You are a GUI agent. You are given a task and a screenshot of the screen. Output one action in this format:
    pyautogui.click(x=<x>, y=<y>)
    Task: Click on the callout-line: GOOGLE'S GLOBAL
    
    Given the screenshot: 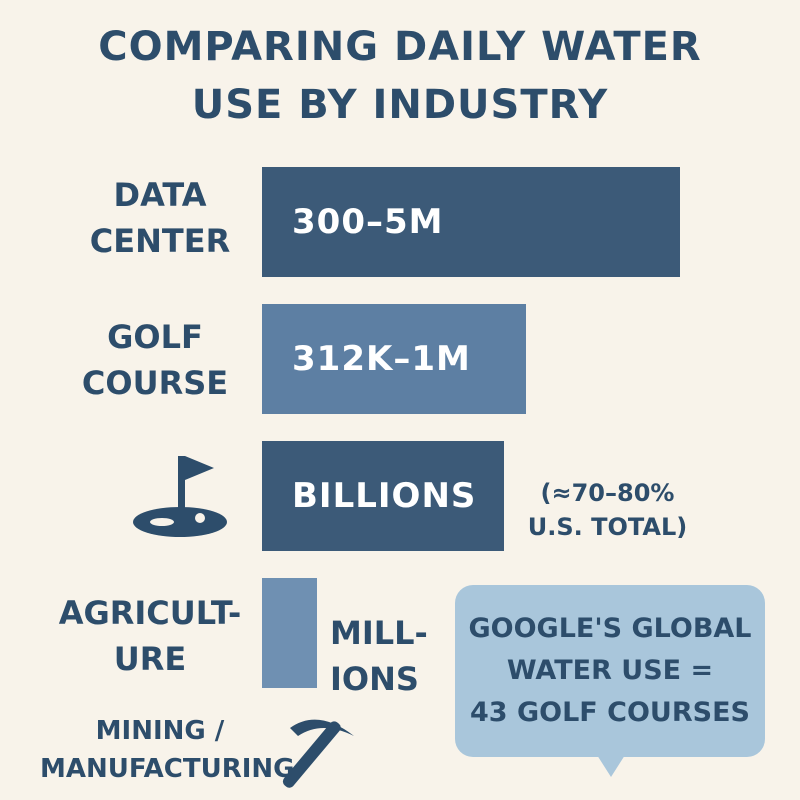 What is the action you would take?
    pyautogui.click(x=610, y=628)
    